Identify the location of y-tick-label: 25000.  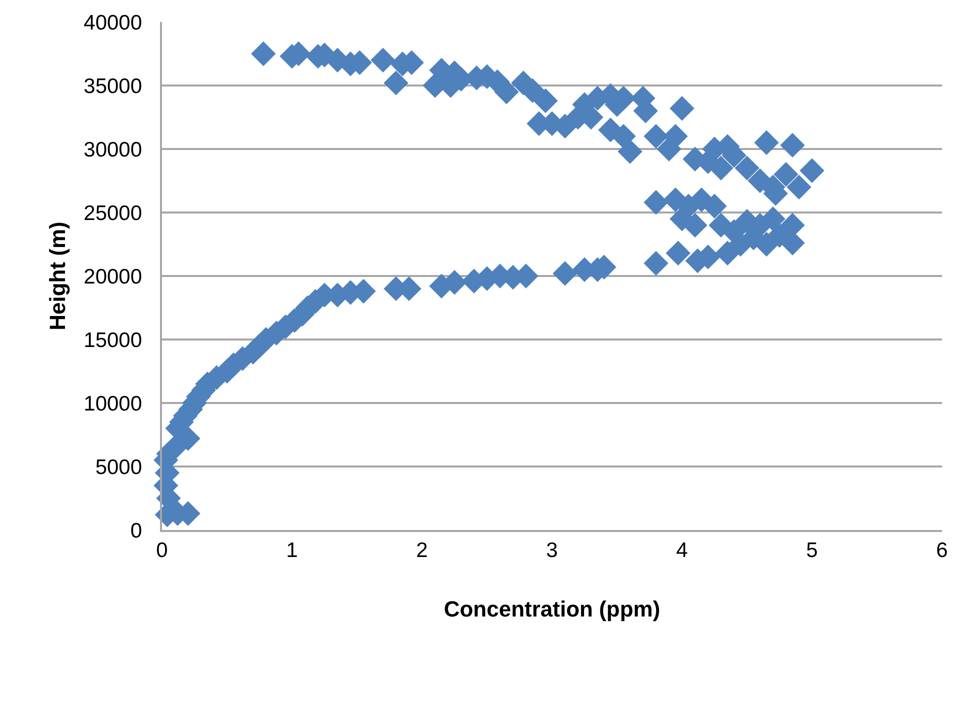
(113, 213).